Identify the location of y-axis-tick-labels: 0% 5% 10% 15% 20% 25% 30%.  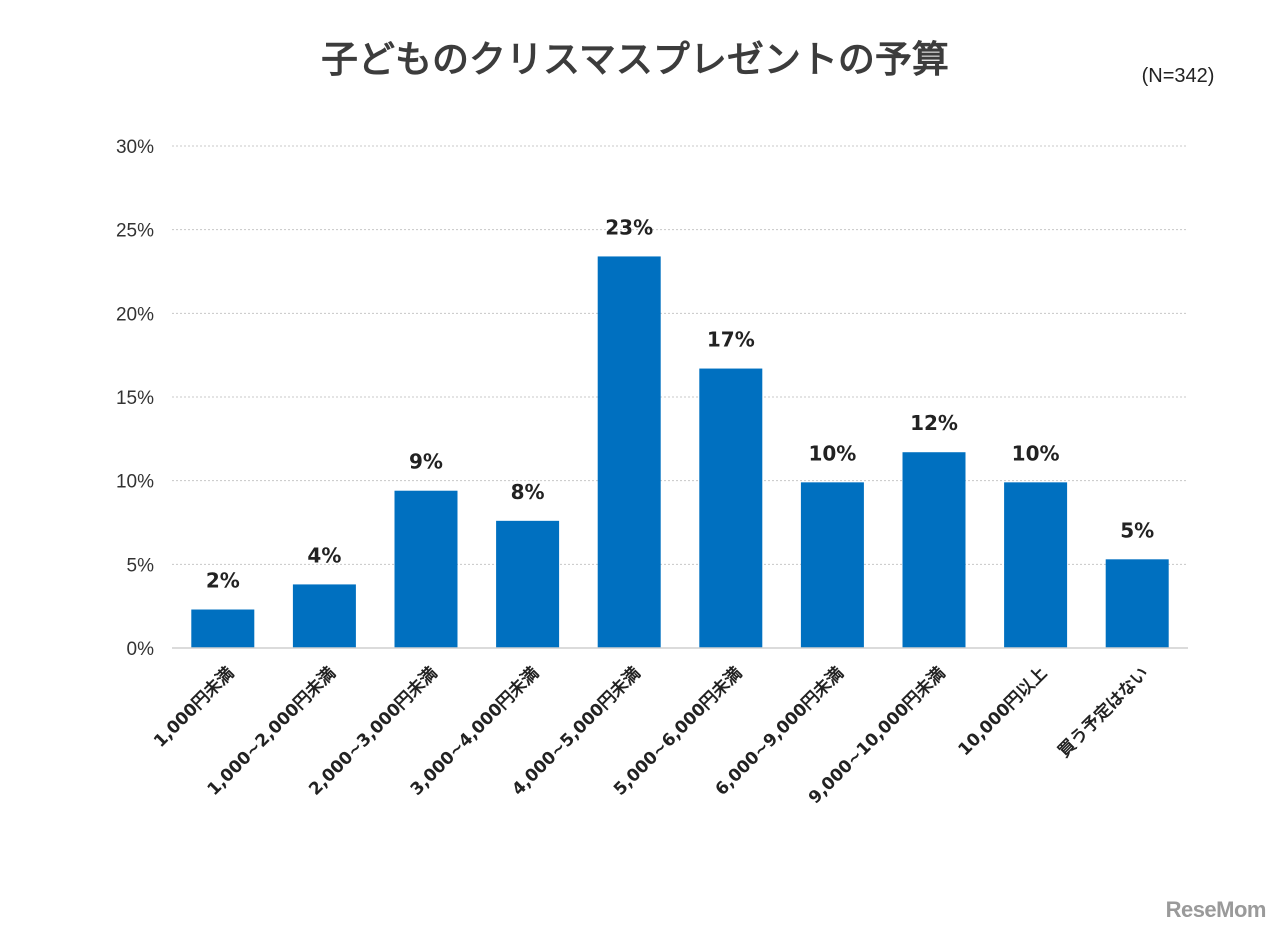
(135, 398).